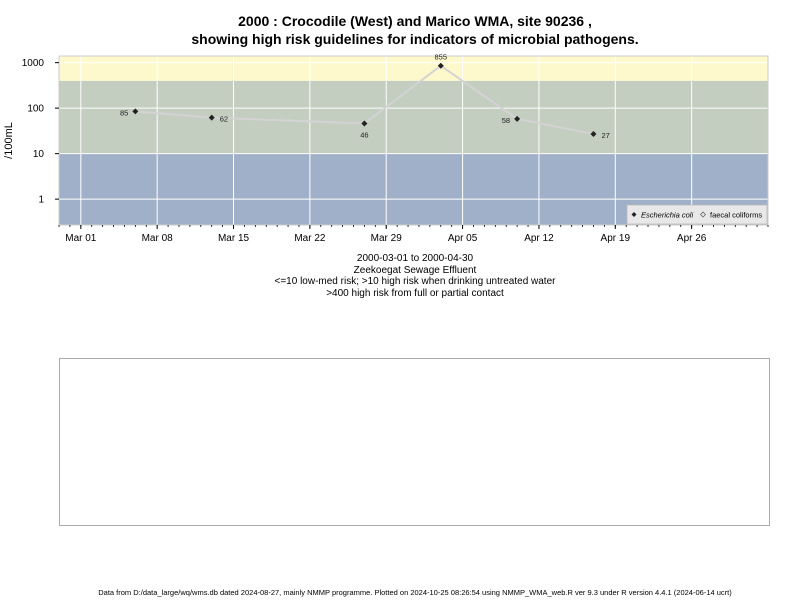 This screenshot has height=600, width=800. I want to click on legend-label-faecal: faecal coliforms, so click(736, 215).